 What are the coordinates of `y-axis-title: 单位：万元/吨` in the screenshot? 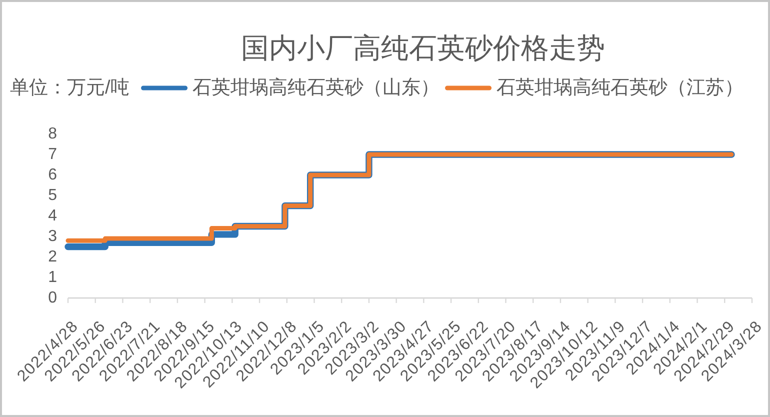 It's located at (70, 88).